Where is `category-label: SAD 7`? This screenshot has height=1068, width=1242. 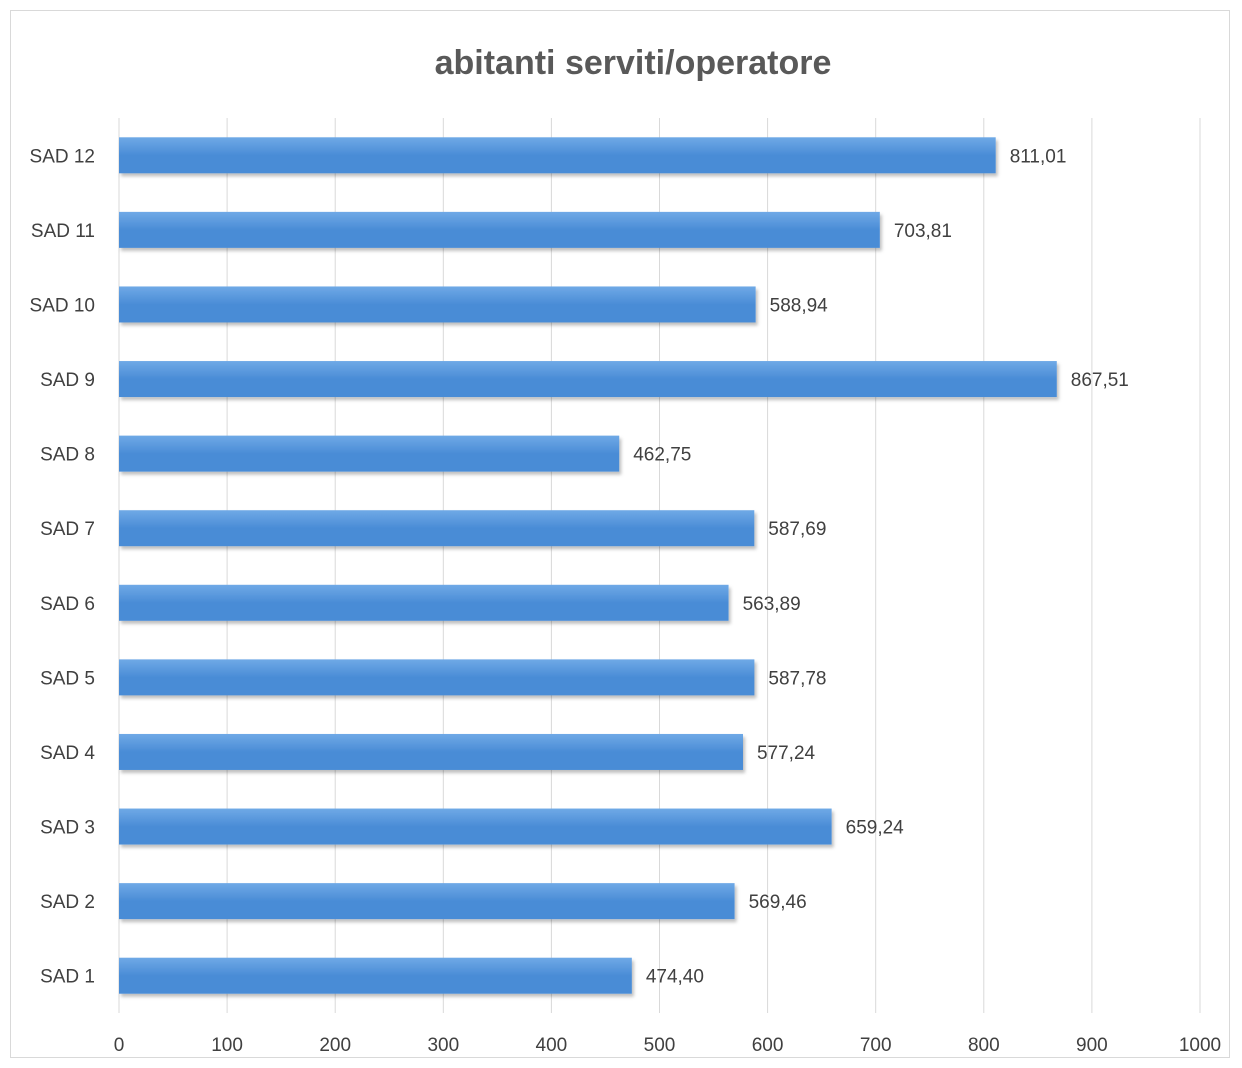
category-label: SAD 7 is located at coordinates (67, 529).